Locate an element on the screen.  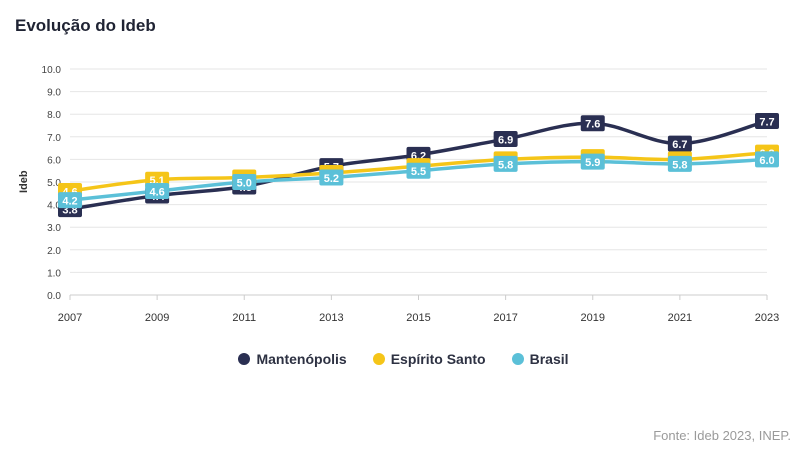
legend-item-brasil: Brasil is located at coordinates (540, 359).